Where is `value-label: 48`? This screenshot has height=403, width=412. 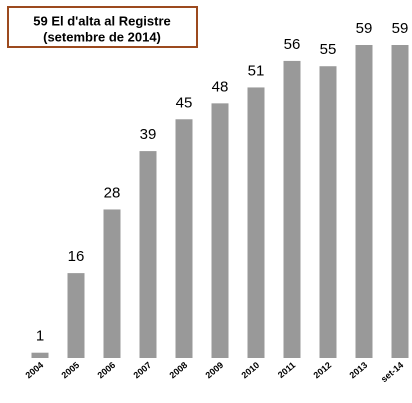
value-label: 48 is located at coordinates (220, 86).